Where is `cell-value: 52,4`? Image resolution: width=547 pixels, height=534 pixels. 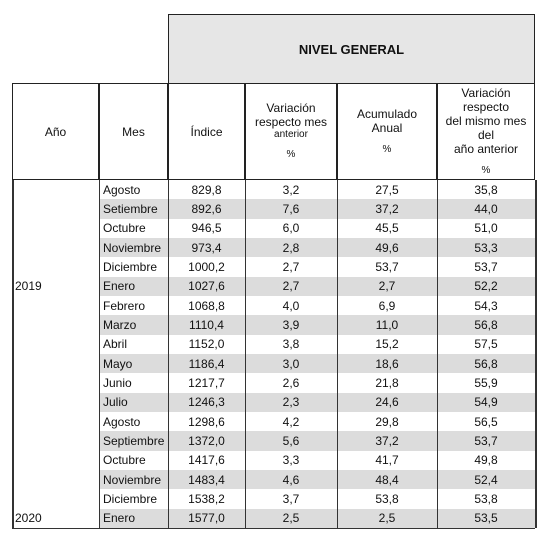 cell-value: 52,4 is located at coordinates (486, 479).